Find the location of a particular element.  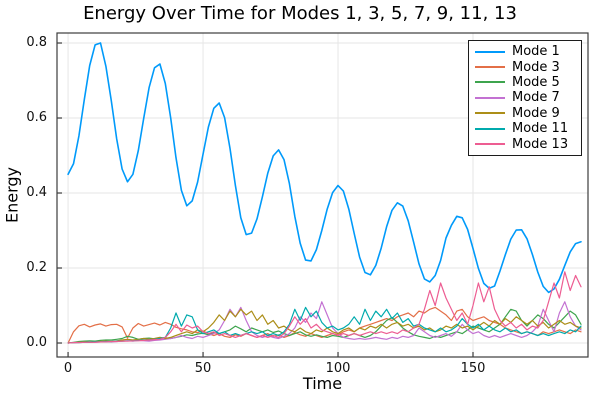

x-tick-label: 0 is located at coordinates (68, 368).